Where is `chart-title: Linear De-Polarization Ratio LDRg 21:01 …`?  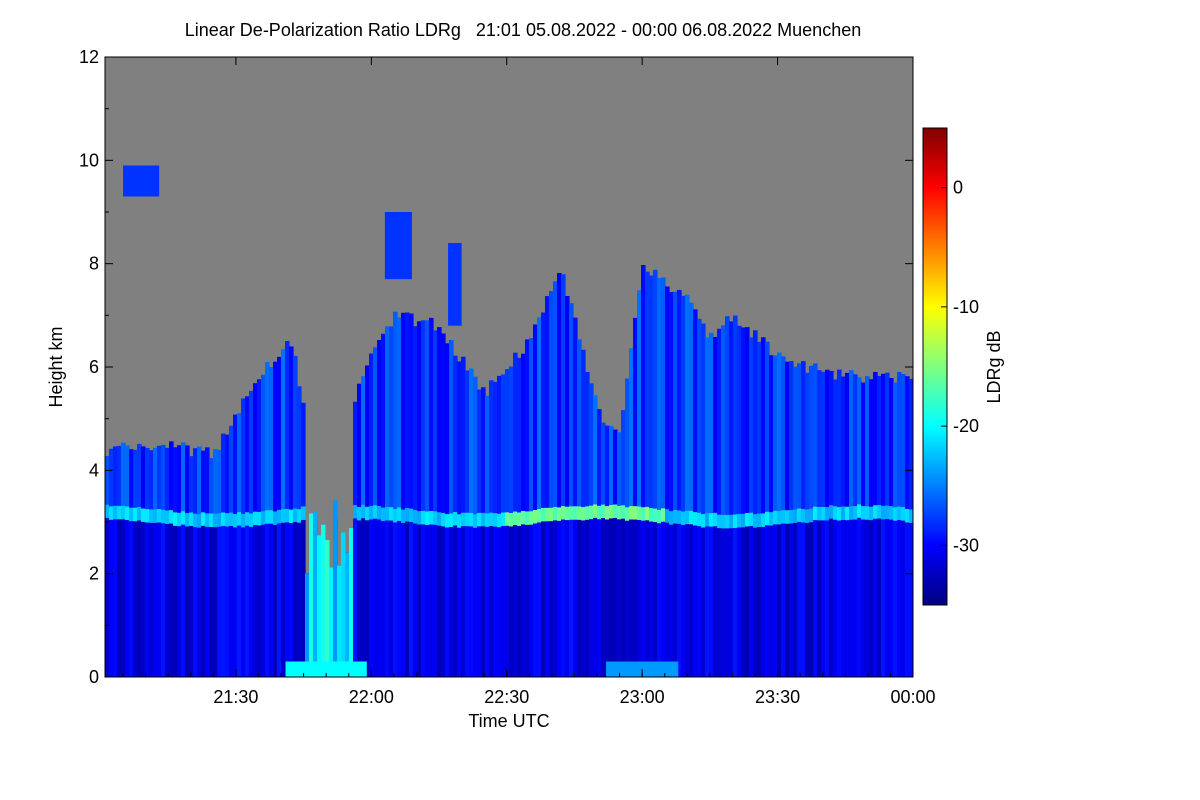 chart-title: Linear De-Polarization Ratio LDRg 21:01 … is located at coordinates (523, 30).